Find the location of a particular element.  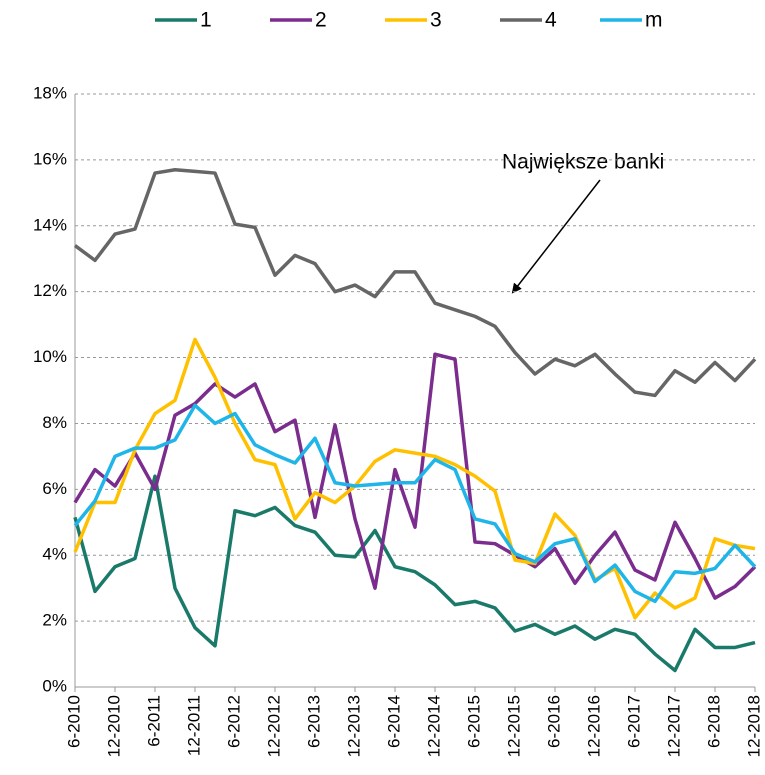

x-tick-label: 12-2013 is located at coordinates (353, 726).